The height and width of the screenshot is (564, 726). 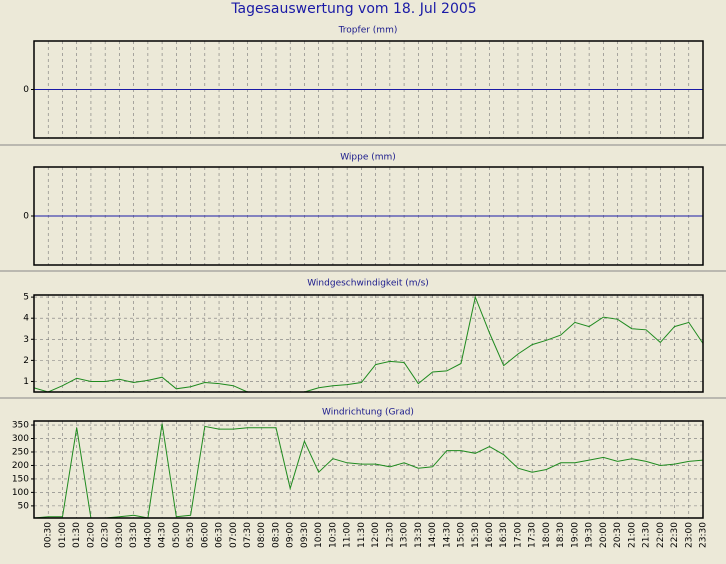 I want to click on x-tick-label: 20:30, so click(x=618, y=535).